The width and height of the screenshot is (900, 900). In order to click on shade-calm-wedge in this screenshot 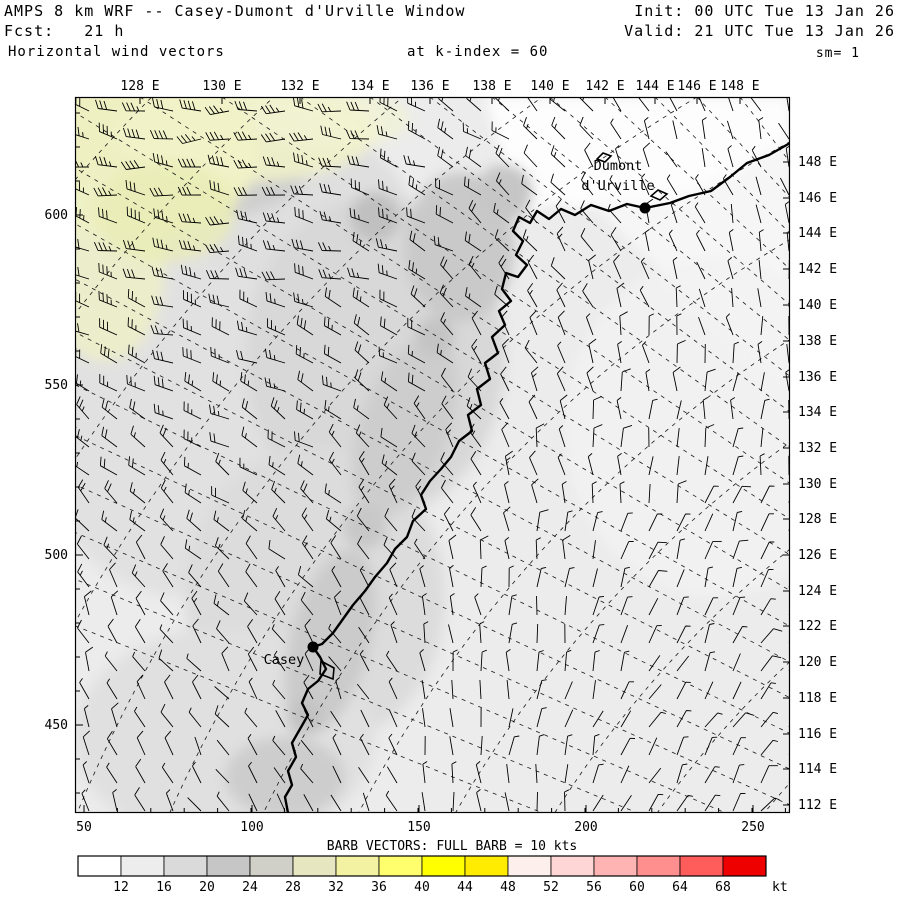, I will do `click(637, 155)`.